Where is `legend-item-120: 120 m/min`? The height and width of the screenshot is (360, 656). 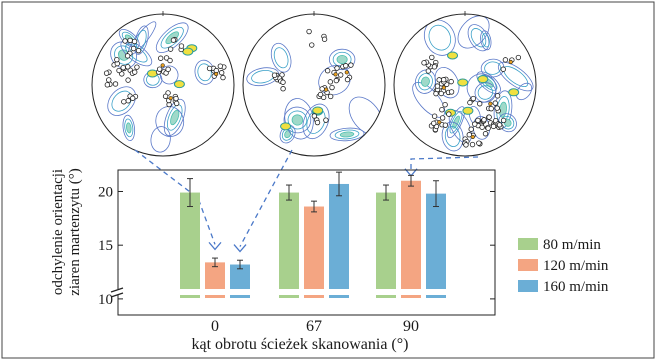 legend-item-120: 120 m/min is located at coordinates (563, 266).